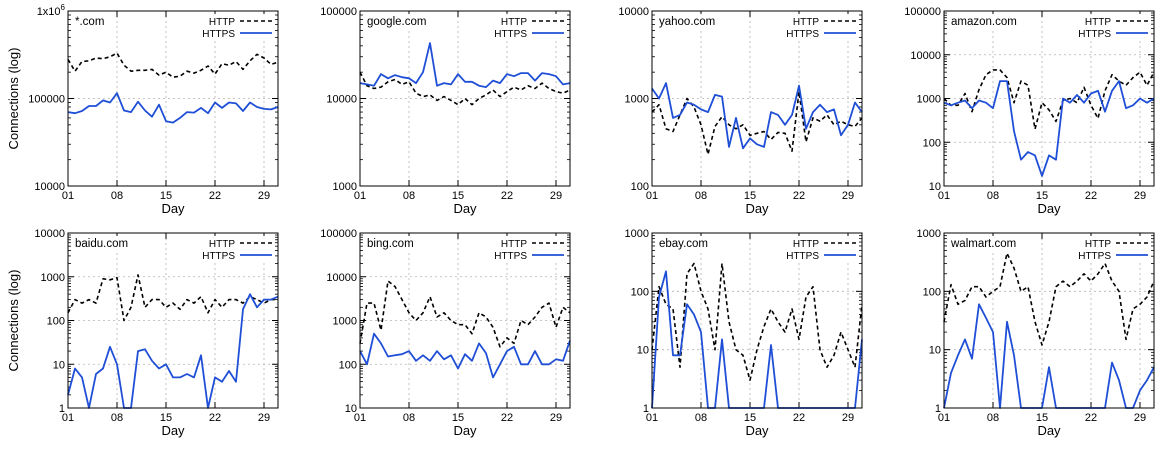  Describe the element at coordinates (983, 244) in the screenshot. I see `chart-title: walmart.com` at that location.